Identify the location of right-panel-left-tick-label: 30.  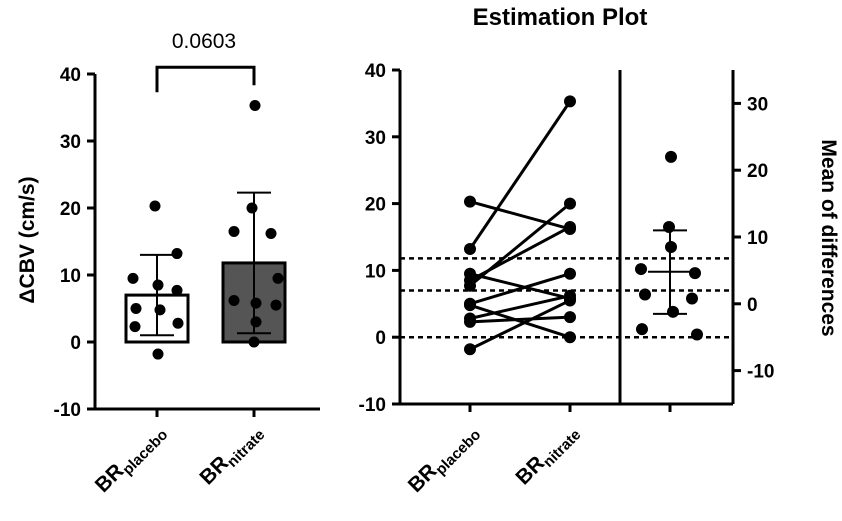
(375, 138).